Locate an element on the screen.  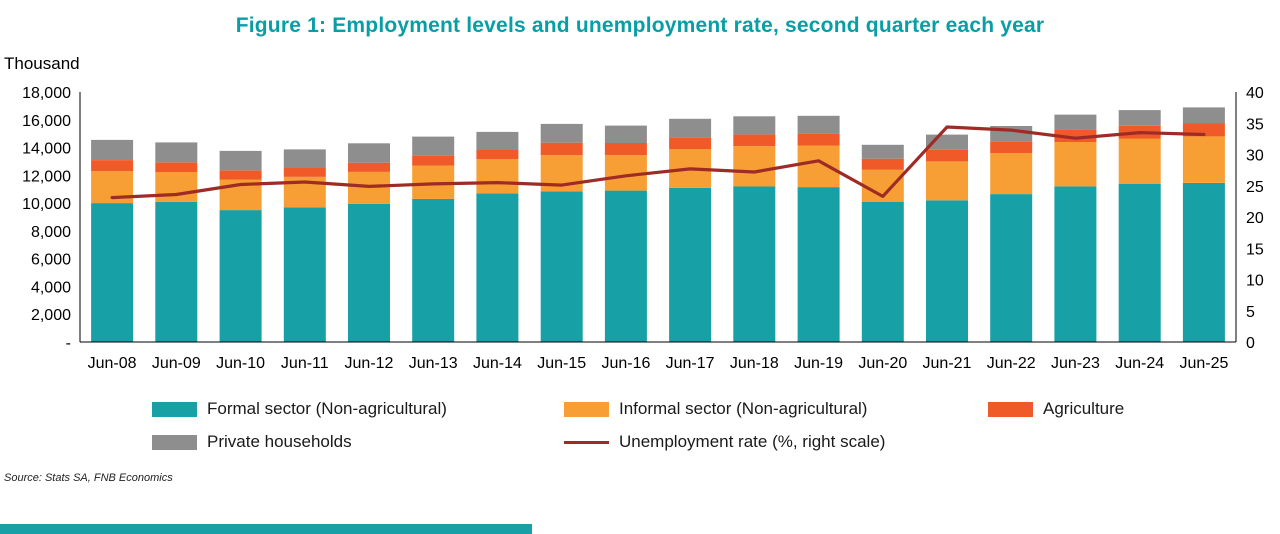
x-axis-label: Jun-15 is located at coordinates (561, 363).